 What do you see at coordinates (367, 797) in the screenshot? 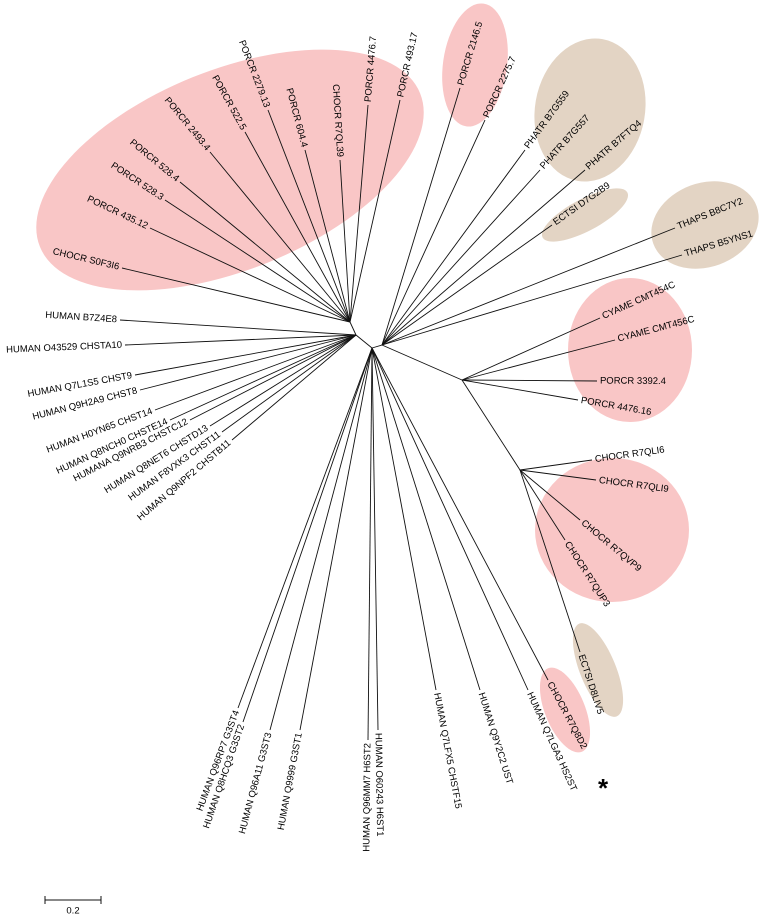
I see `leaf-label: HUMAN Q96MM7 H6ST2` at bounding box center [367, 797].